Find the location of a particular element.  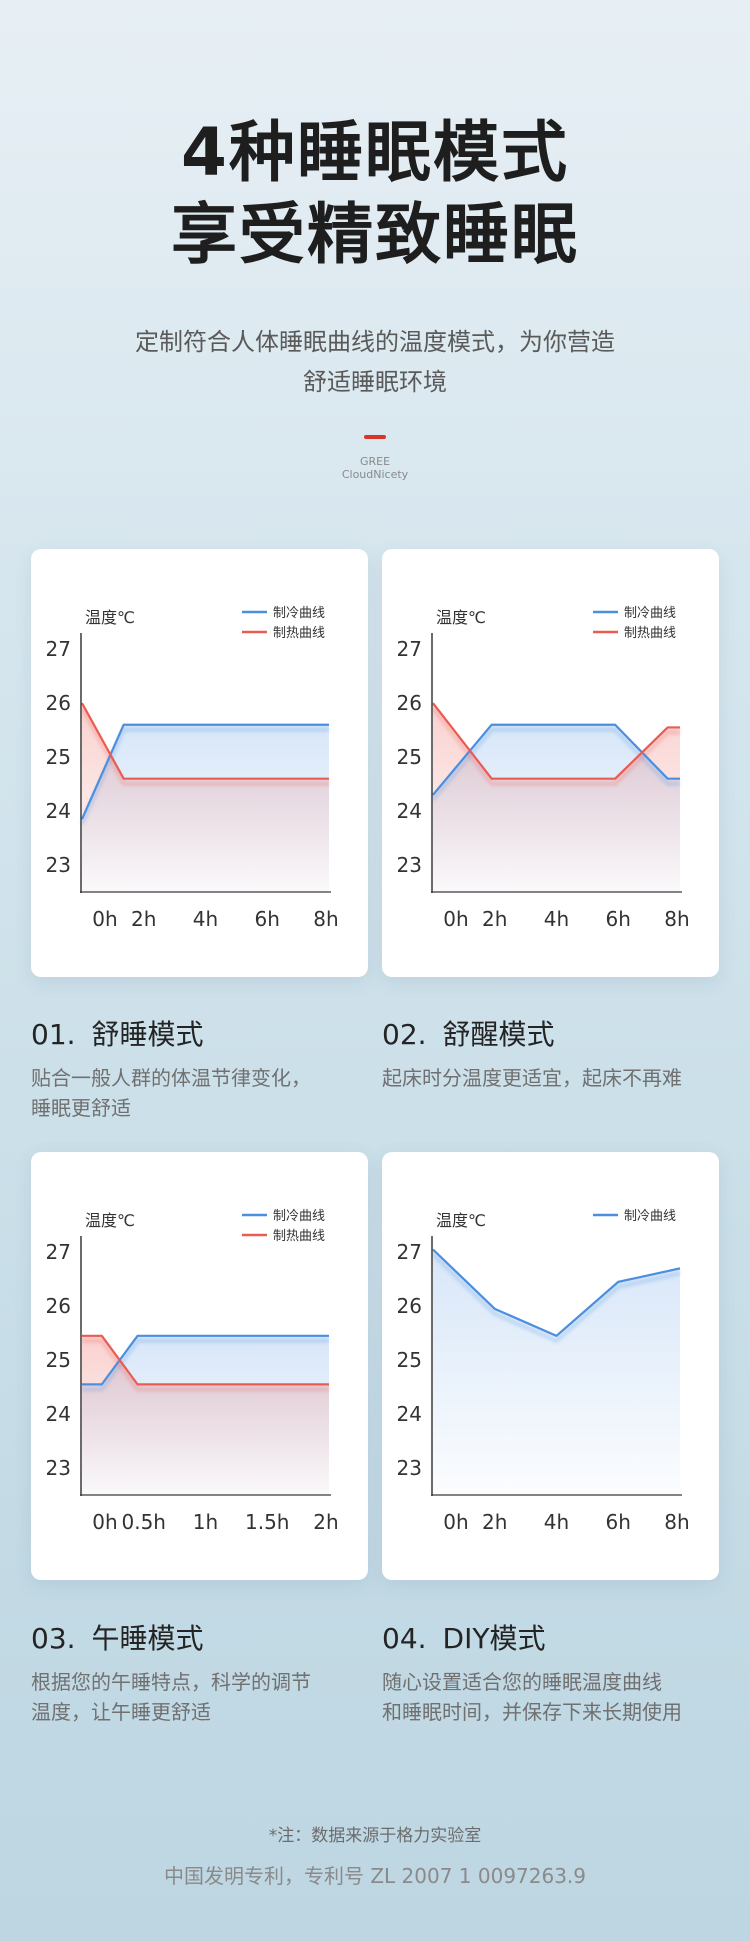

hero-subtitle-line2: 舒适睡眠环境 is located at coordinates (375, 382).